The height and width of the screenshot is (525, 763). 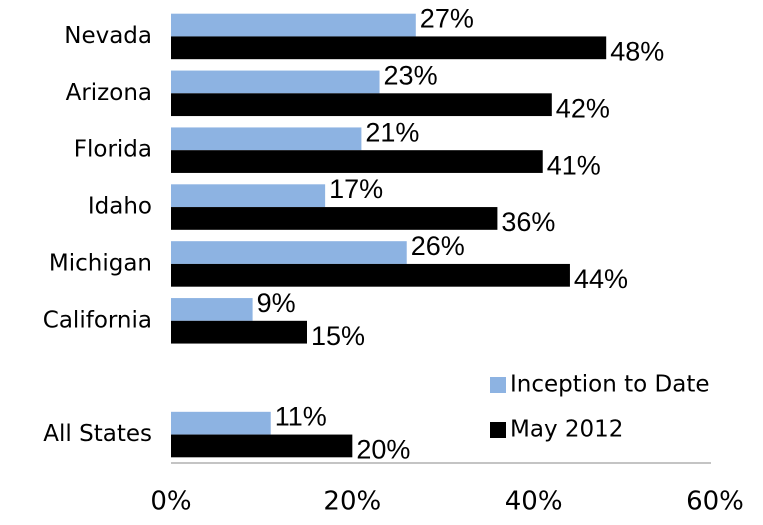 What do you see at coordinates (97, 320) in the screenshot?
I see `category-label: California` at bounding box center [97, 320].